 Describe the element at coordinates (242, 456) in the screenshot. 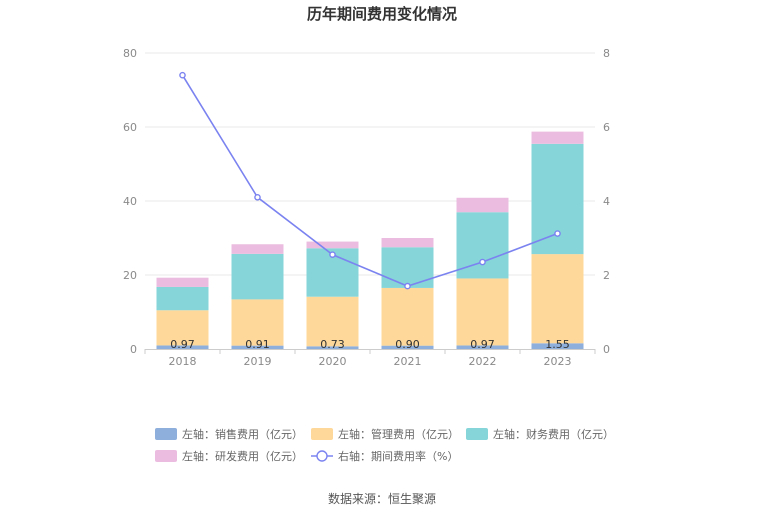

I see `legend-label: 左轴：研发费用（亿元）` at that location.